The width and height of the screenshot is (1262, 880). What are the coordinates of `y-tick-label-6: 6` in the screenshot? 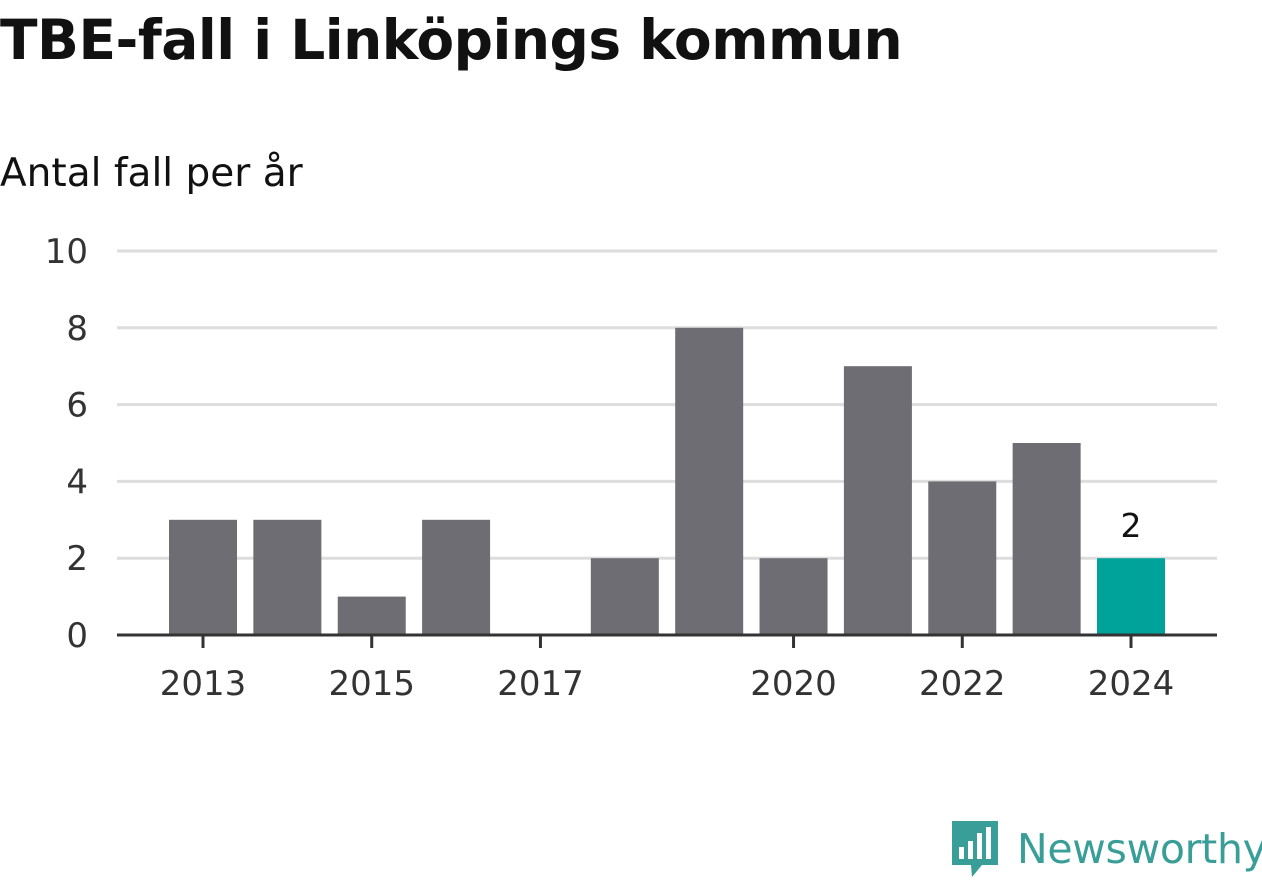 It's located at (77, 406).